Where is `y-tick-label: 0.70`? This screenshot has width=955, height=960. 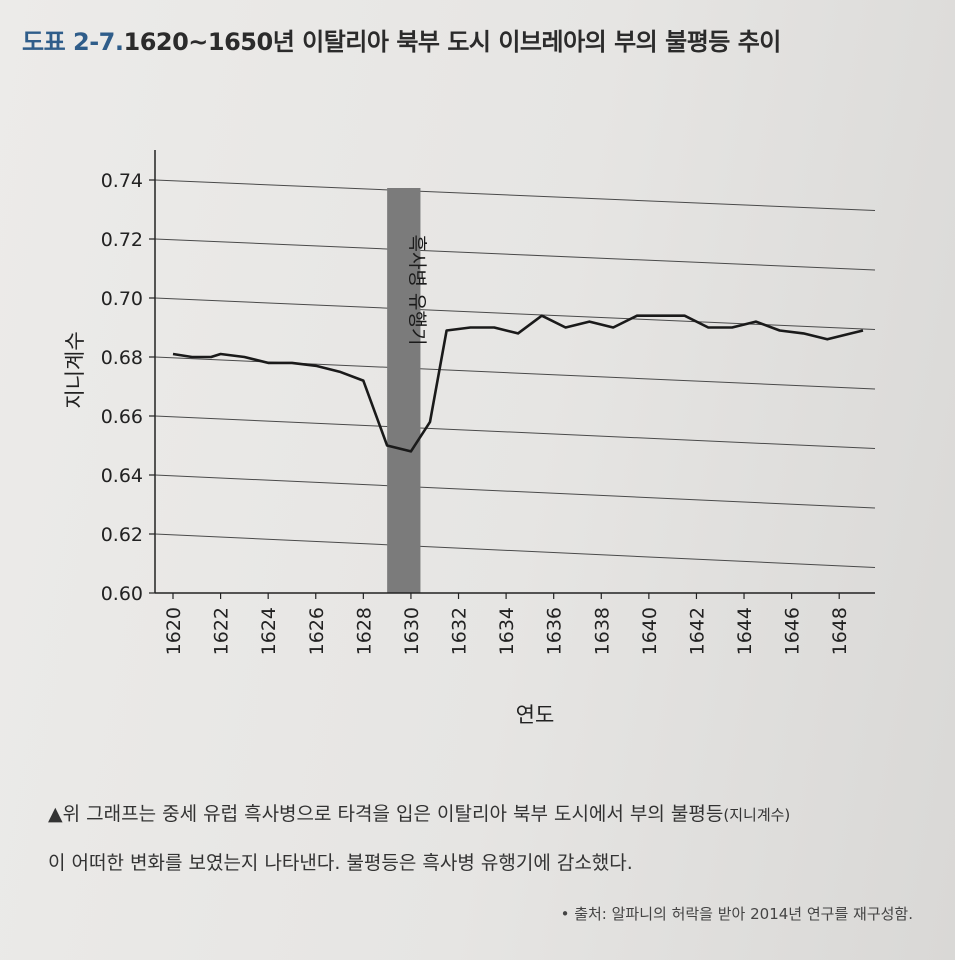
y-tick-label: 0.70 is located at coordinates (122, 299).